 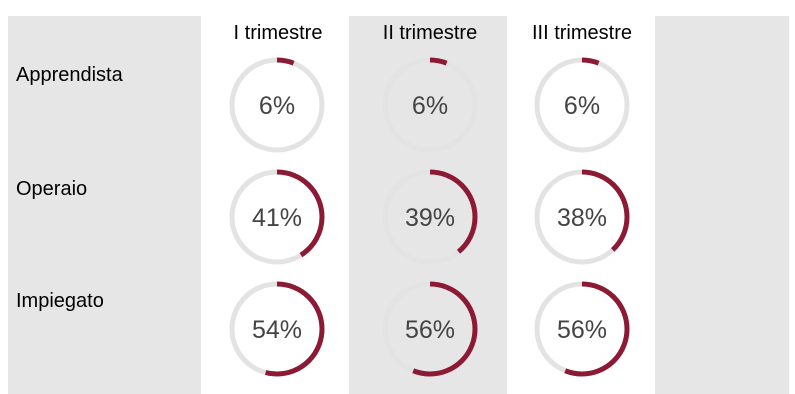 I want to click on donut-apprendista-1: 6%, so click(x=277, y=105).